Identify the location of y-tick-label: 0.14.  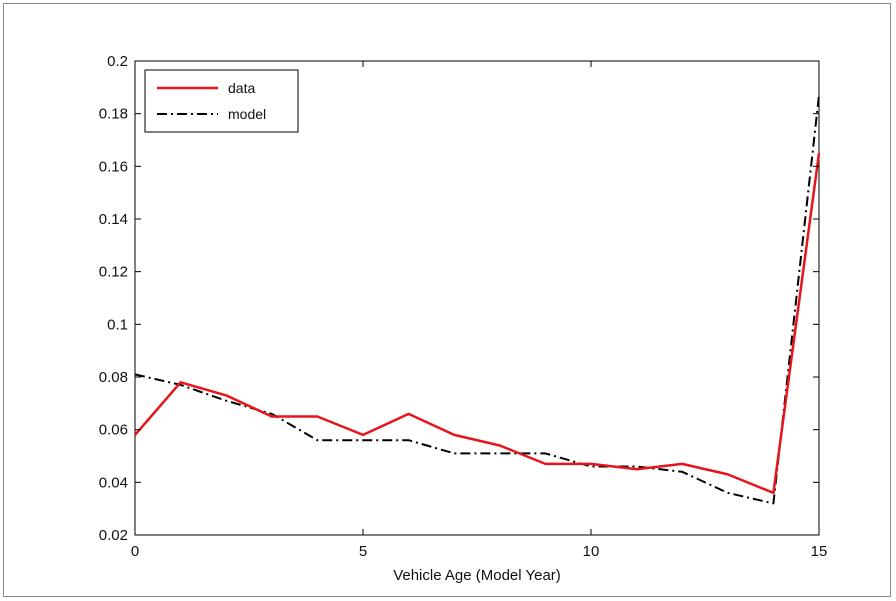
(113, 219).